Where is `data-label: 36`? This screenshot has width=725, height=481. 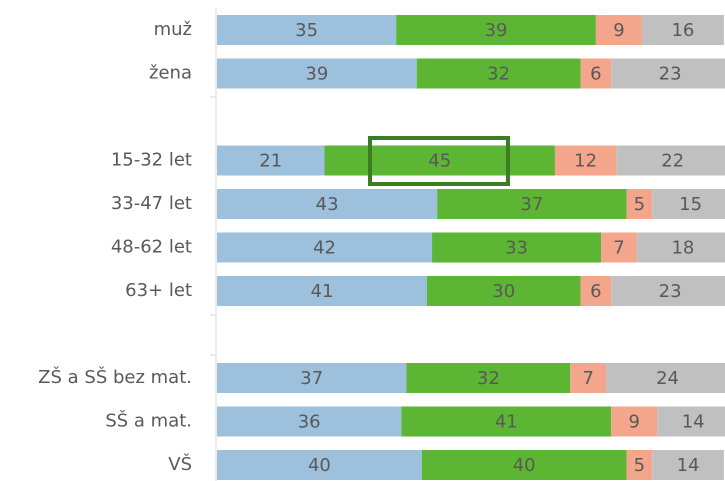
data-label: 36 is located at coordinates (309, 422).